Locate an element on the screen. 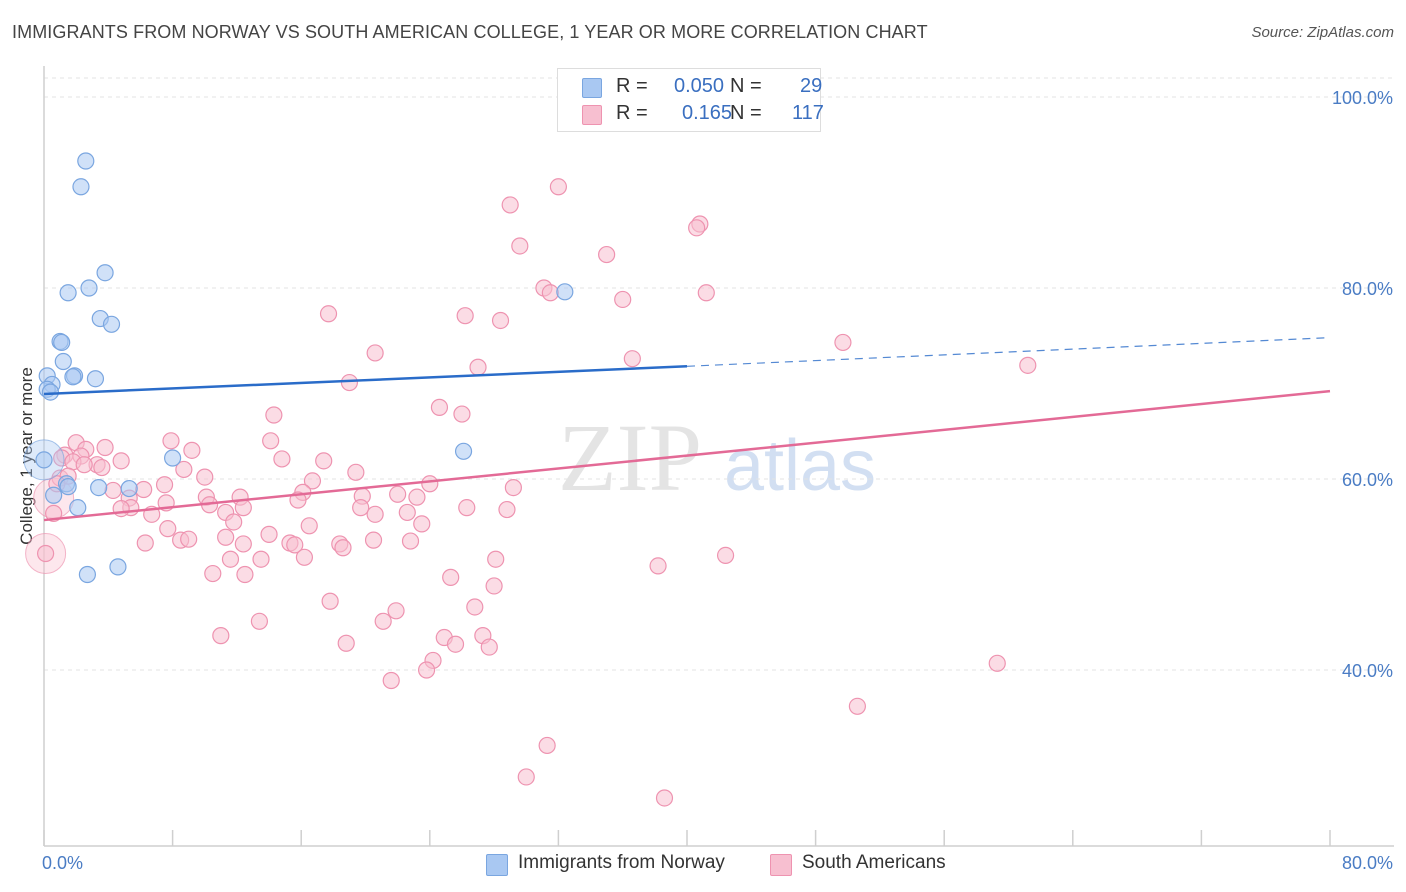 Image resolution: width=1406 pixels, height=892 pixels. legend-swatch-norway is located at coordinates (592, 88).